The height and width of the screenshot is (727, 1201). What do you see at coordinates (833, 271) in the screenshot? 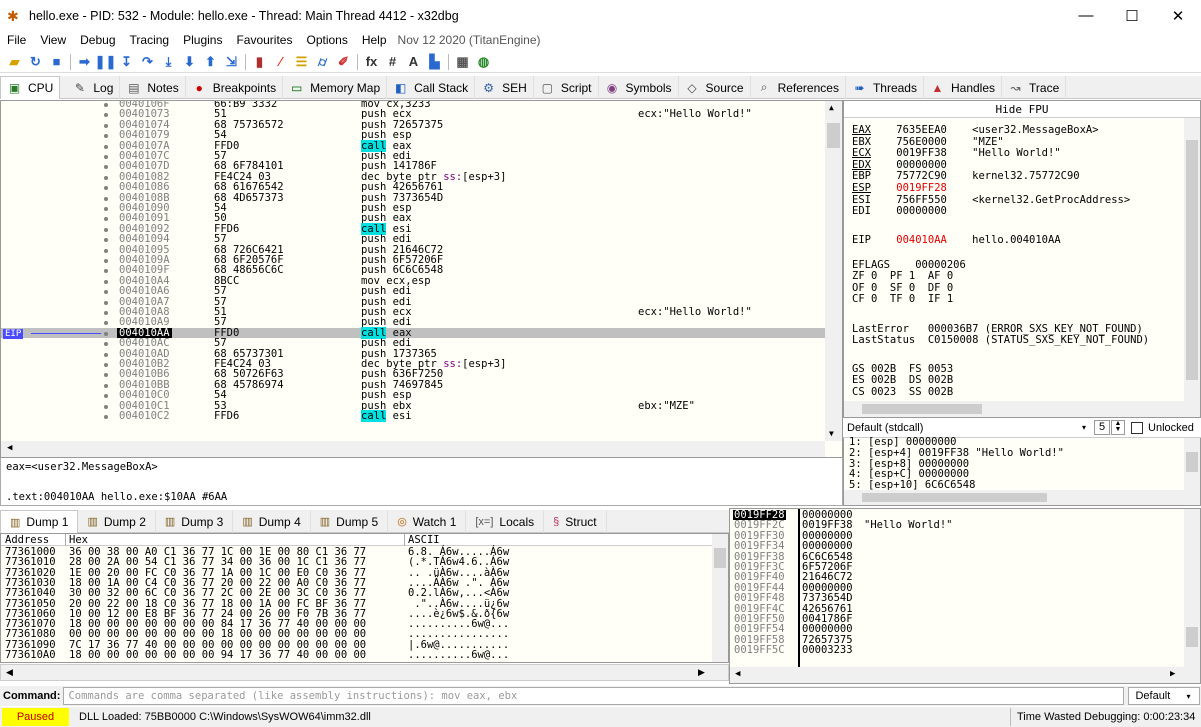
I see `disassembly-scrollbar: ▲ ▼` at bounding box center [833, 271].